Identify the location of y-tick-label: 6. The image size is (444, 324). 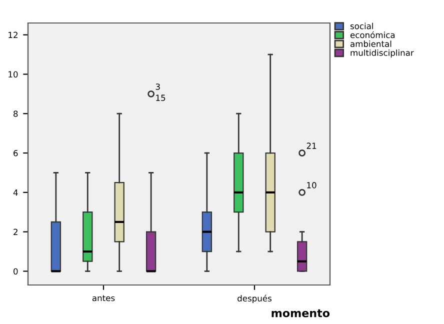
(16, 153).